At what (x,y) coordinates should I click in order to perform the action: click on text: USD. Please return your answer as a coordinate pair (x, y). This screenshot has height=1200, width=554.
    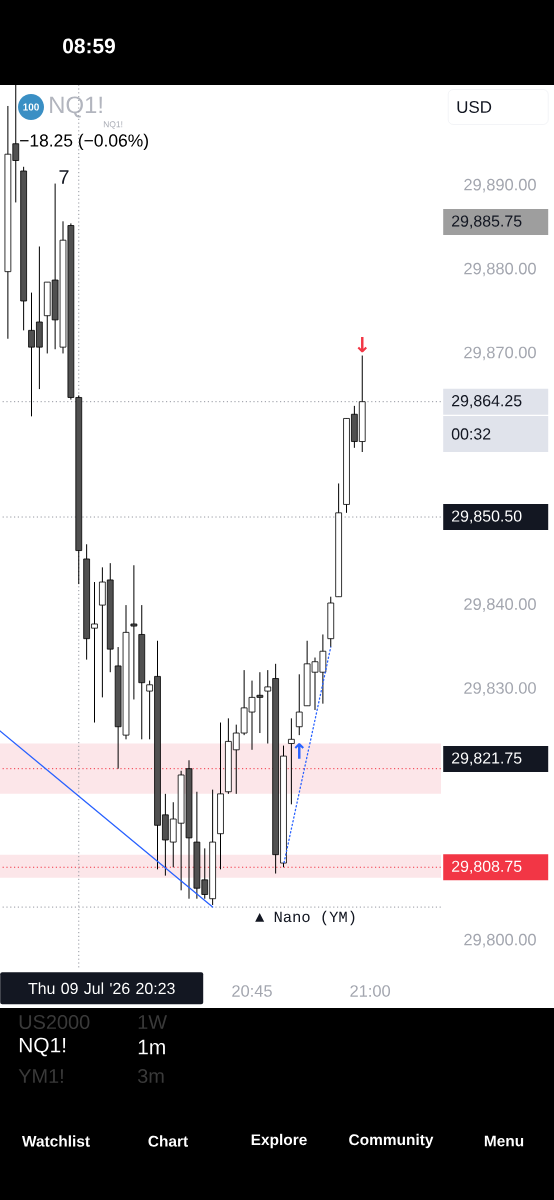
    Looking at the image, I should click on (474, 107).